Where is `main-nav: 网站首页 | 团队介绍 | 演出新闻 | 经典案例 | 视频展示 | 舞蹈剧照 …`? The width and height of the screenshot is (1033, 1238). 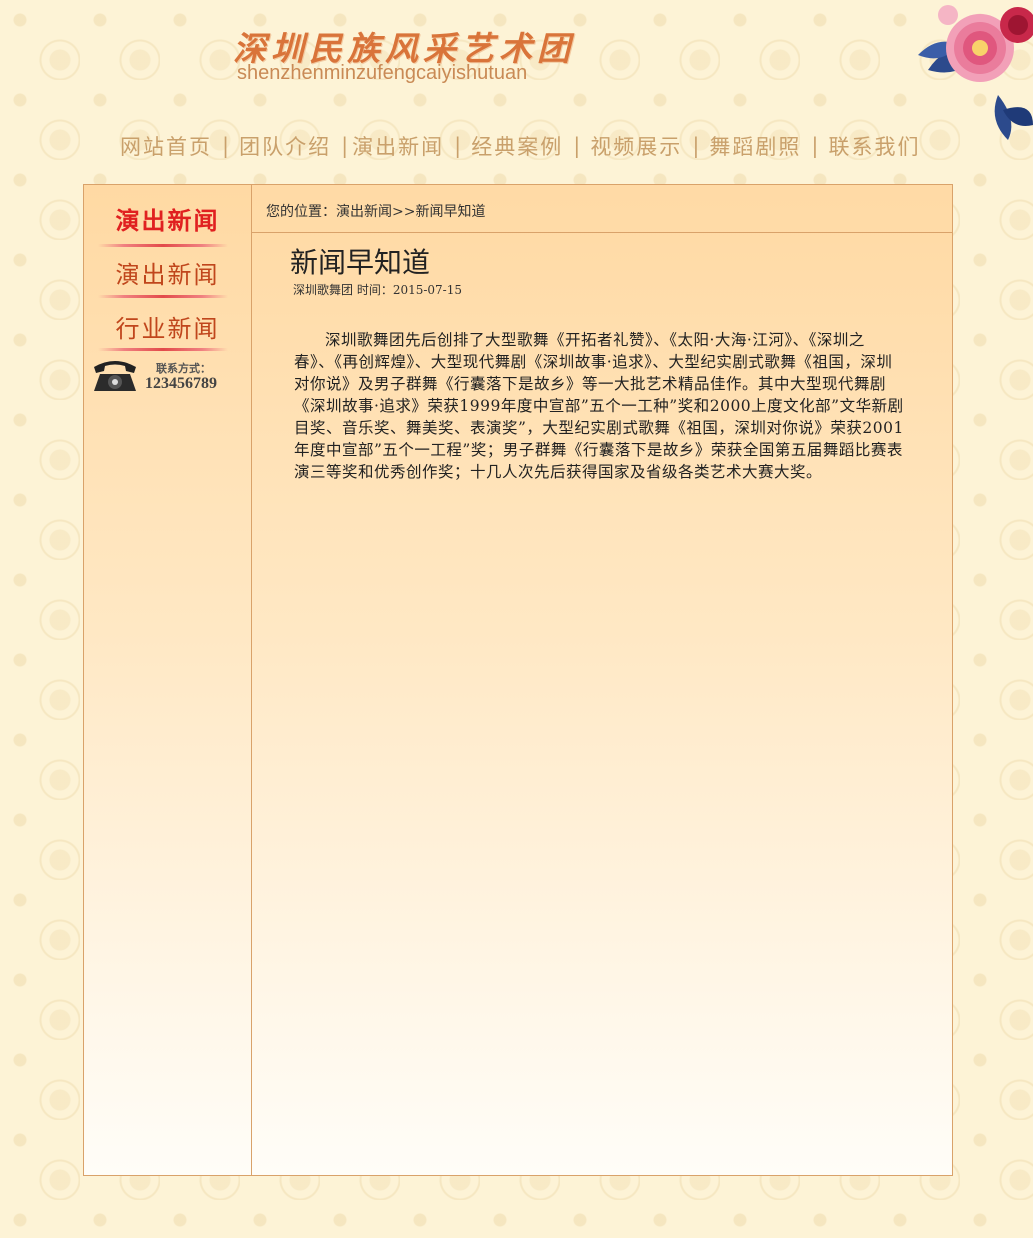
main-nav: 网站首页 | 团队介绍 | 演出新闻 | 经典案例 | 视频展示 | 舞蹈剧照 … is located at coordinates (520, 146).